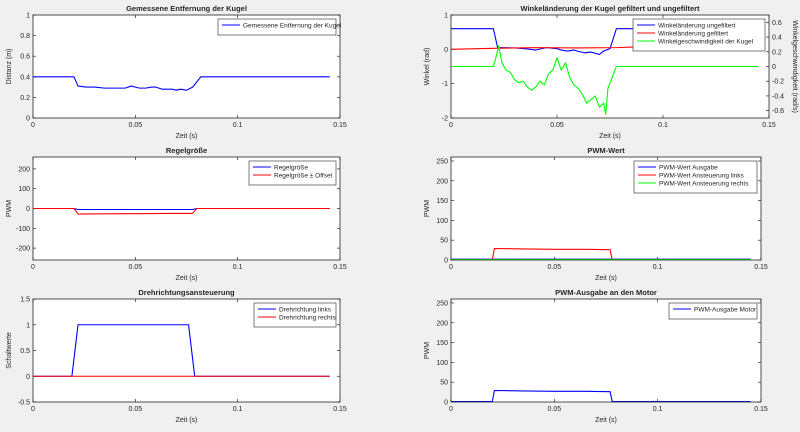 The image size is (800, 432). Describe the element at coordinates (777, 52) in the screenshot. I see `y-right-tick-label: 0.2` at that location.